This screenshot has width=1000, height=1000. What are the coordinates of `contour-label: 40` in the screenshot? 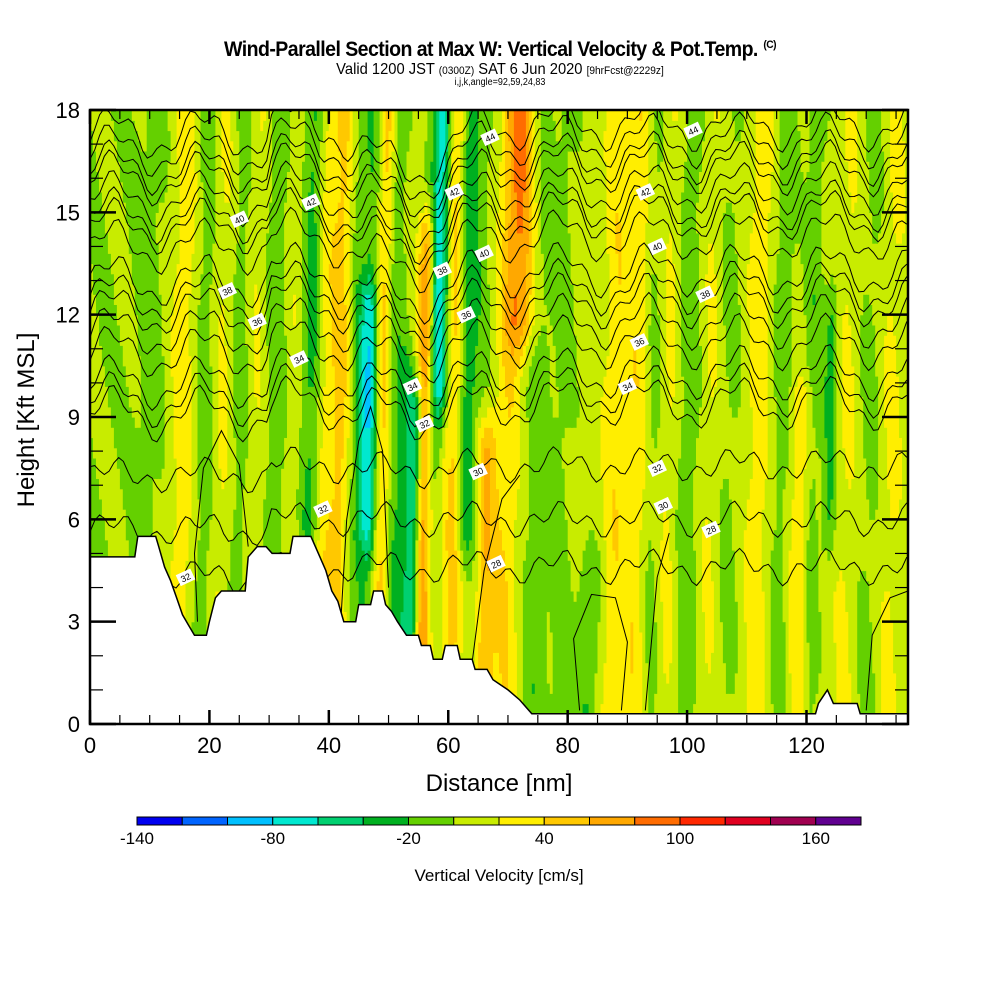 It's located at (657, 246).